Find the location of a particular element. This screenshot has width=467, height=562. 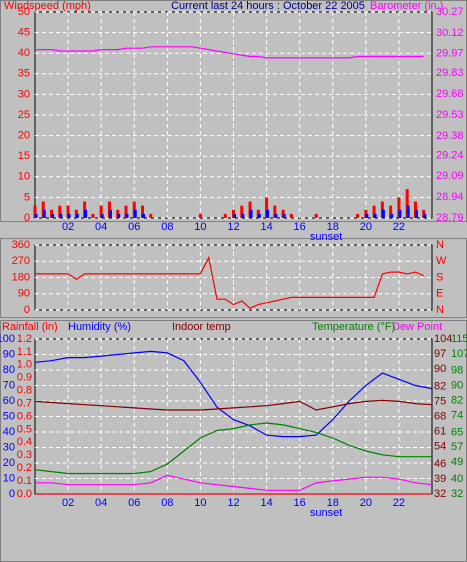

y-tick-label: 29.53 is located at coordinates (450, 115).